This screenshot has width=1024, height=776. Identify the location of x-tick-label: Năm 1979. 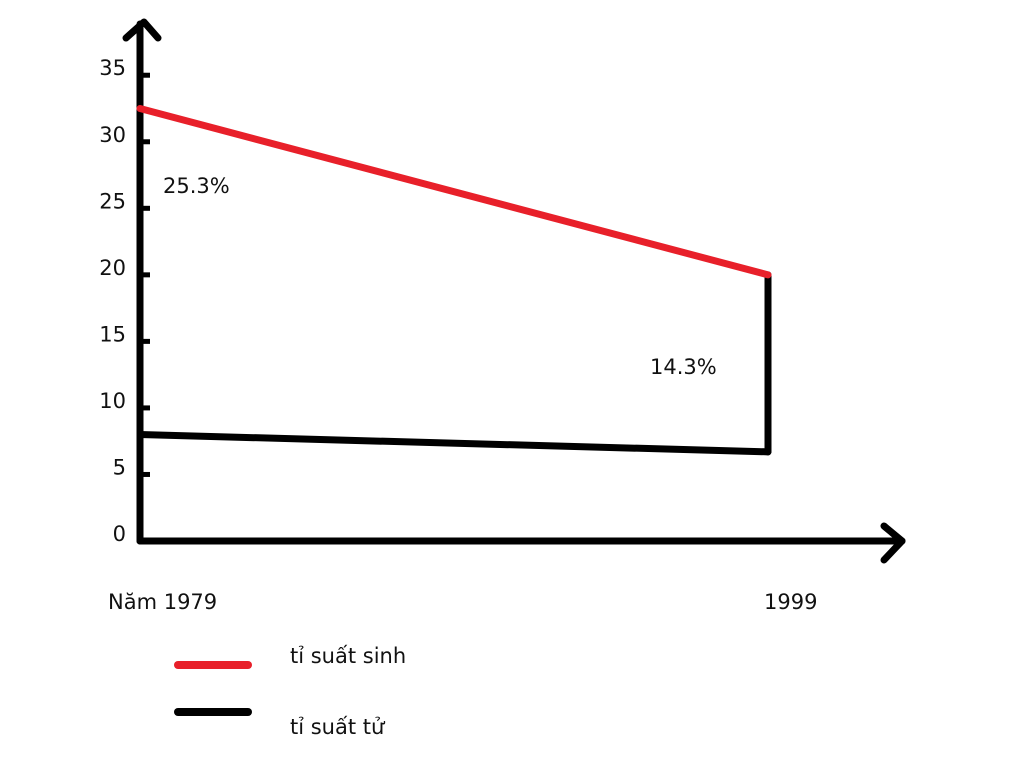
(162, 602).